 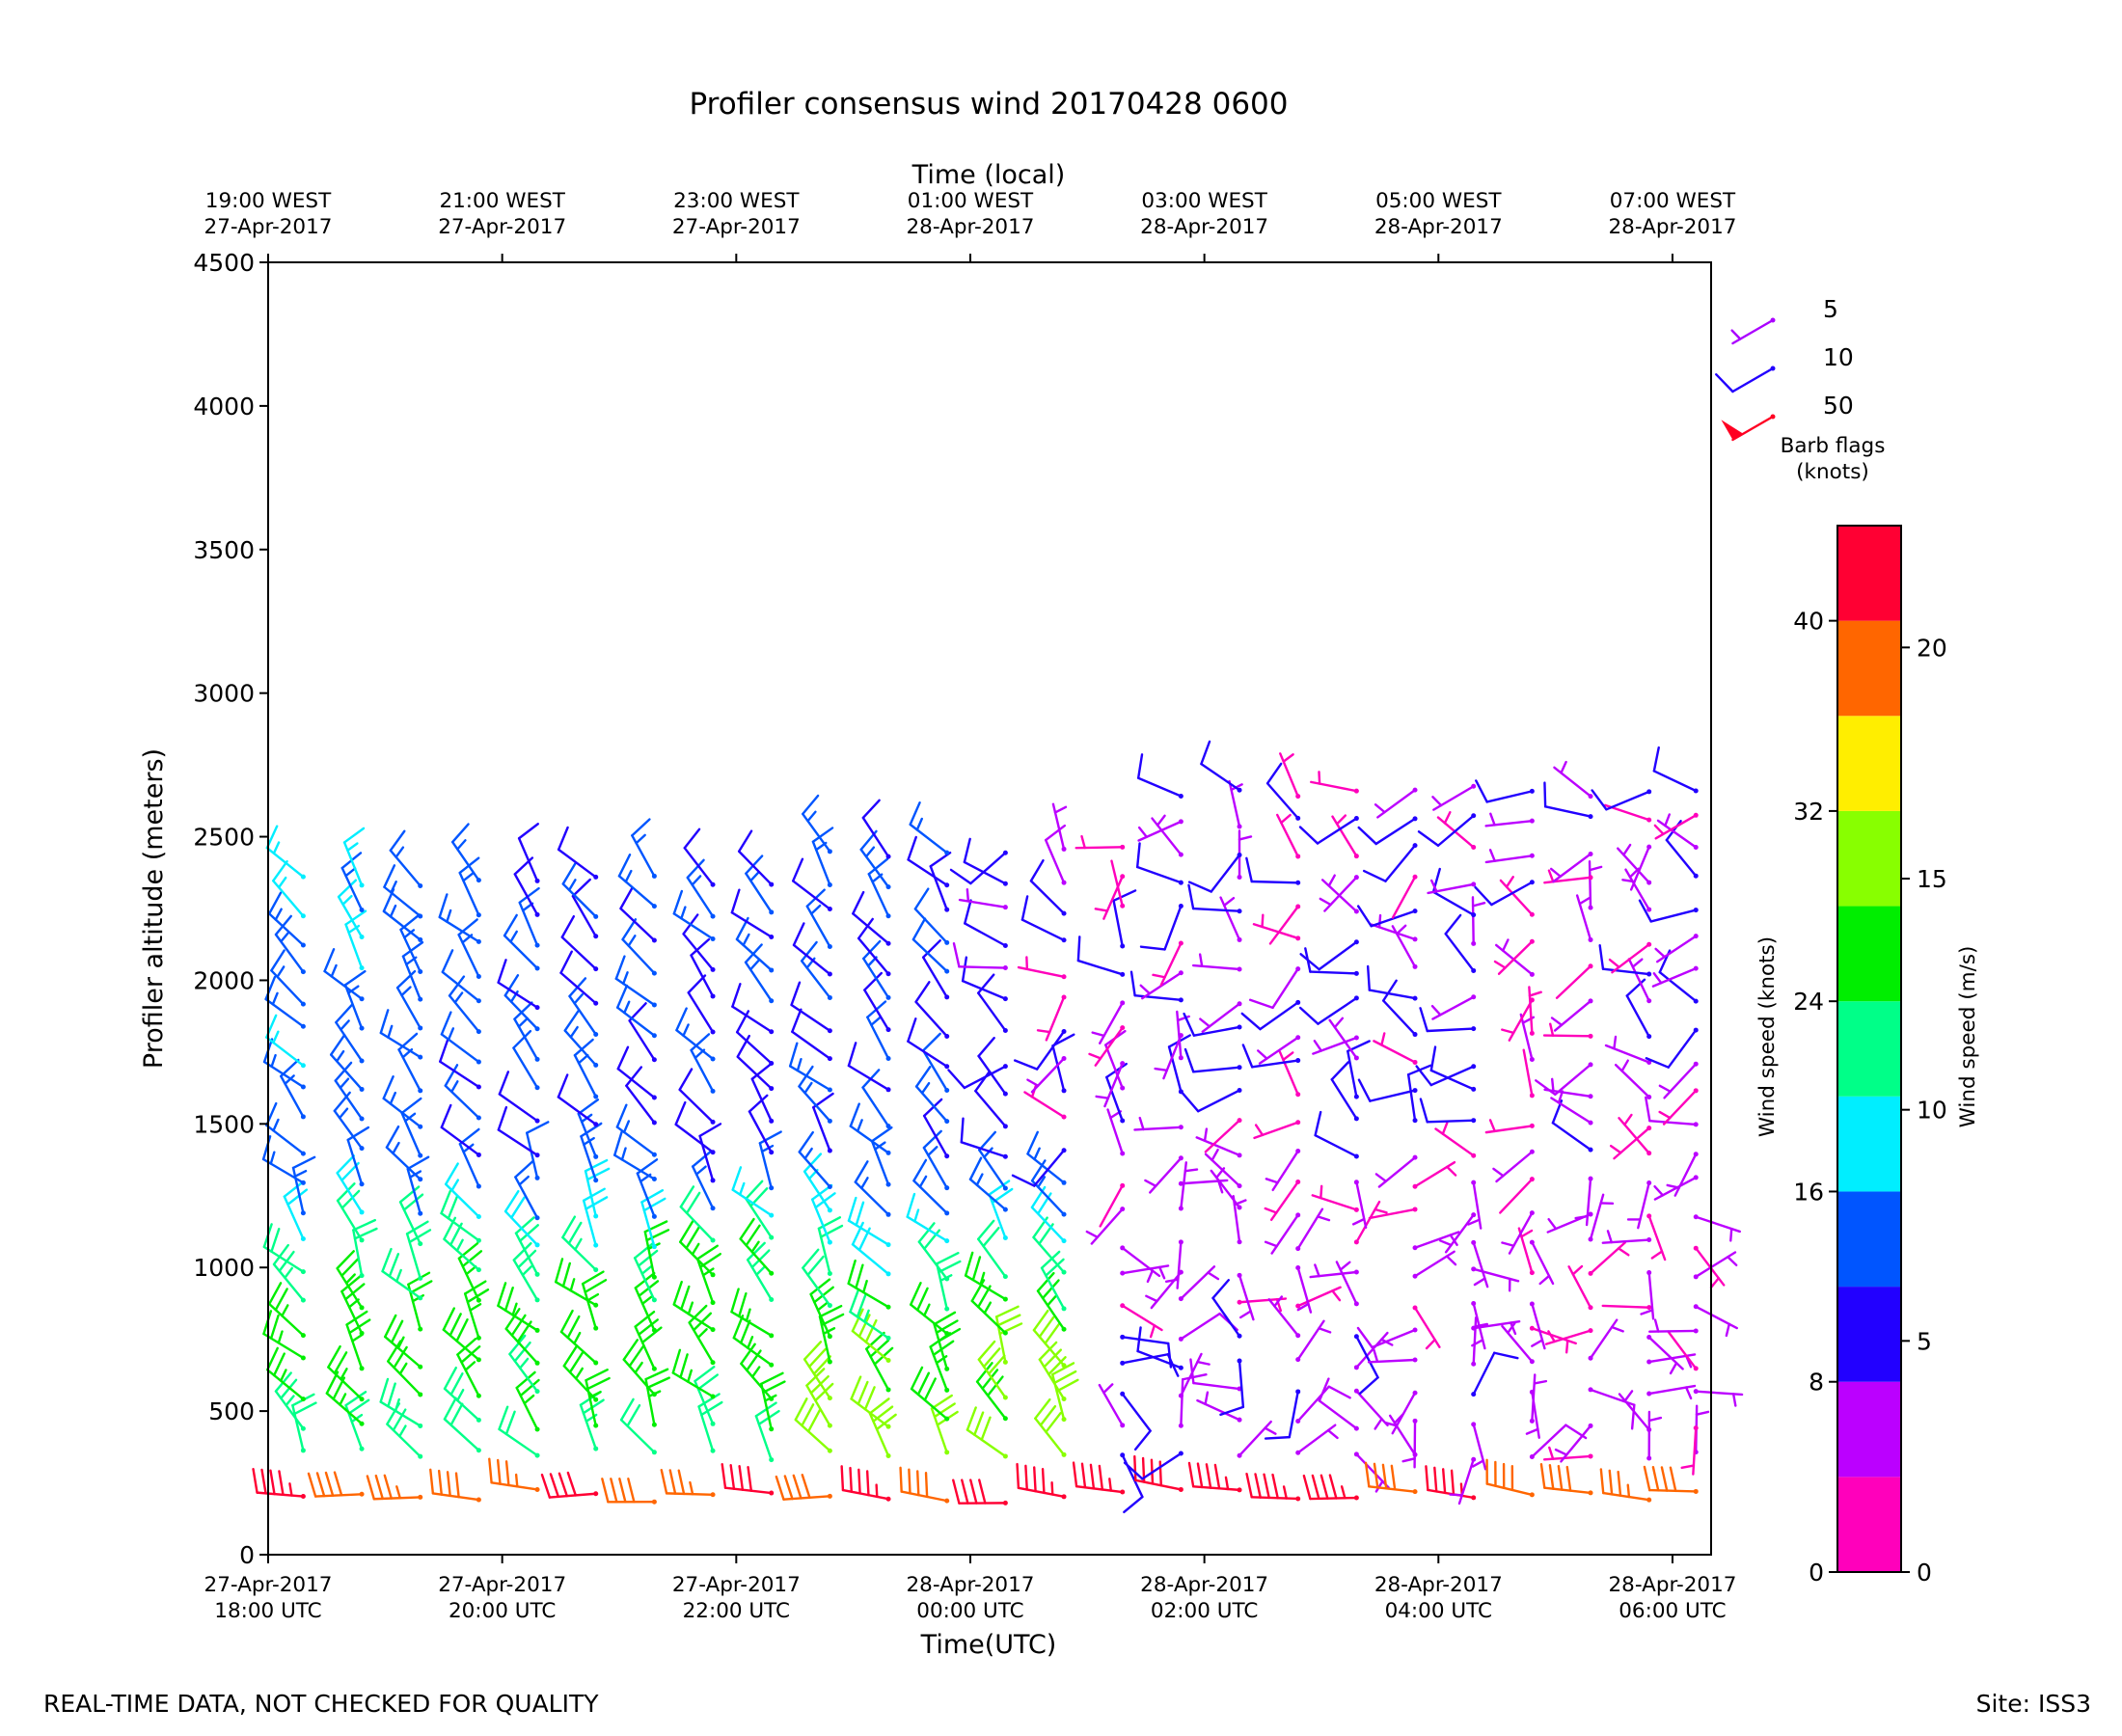 I want to click on legend-label: 5, so click(x=1831, y=309).